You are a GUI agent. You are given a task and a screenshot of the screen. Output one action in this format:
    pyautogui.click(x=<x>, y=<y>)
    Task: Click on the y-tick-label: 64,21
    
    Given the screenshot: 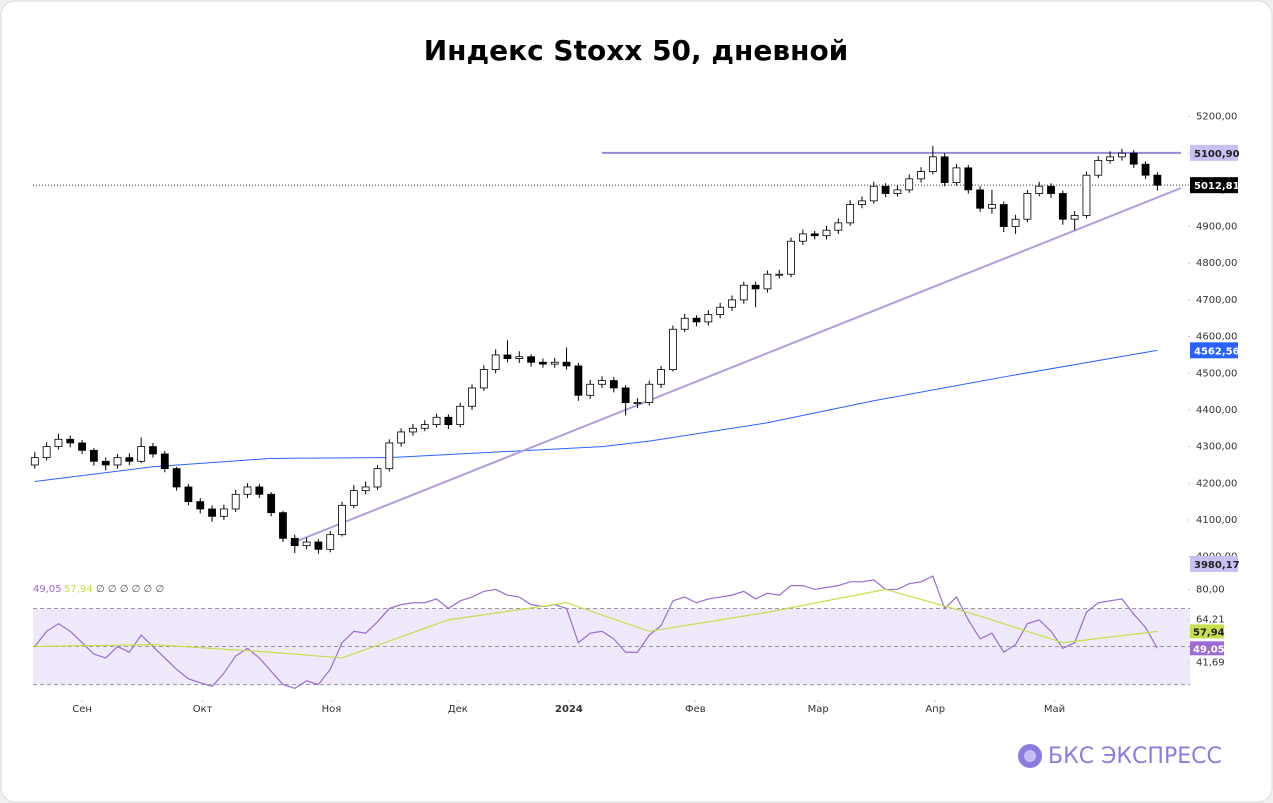 What is the action you would take?
    pyautogui.click(x=1210, y=619)
    